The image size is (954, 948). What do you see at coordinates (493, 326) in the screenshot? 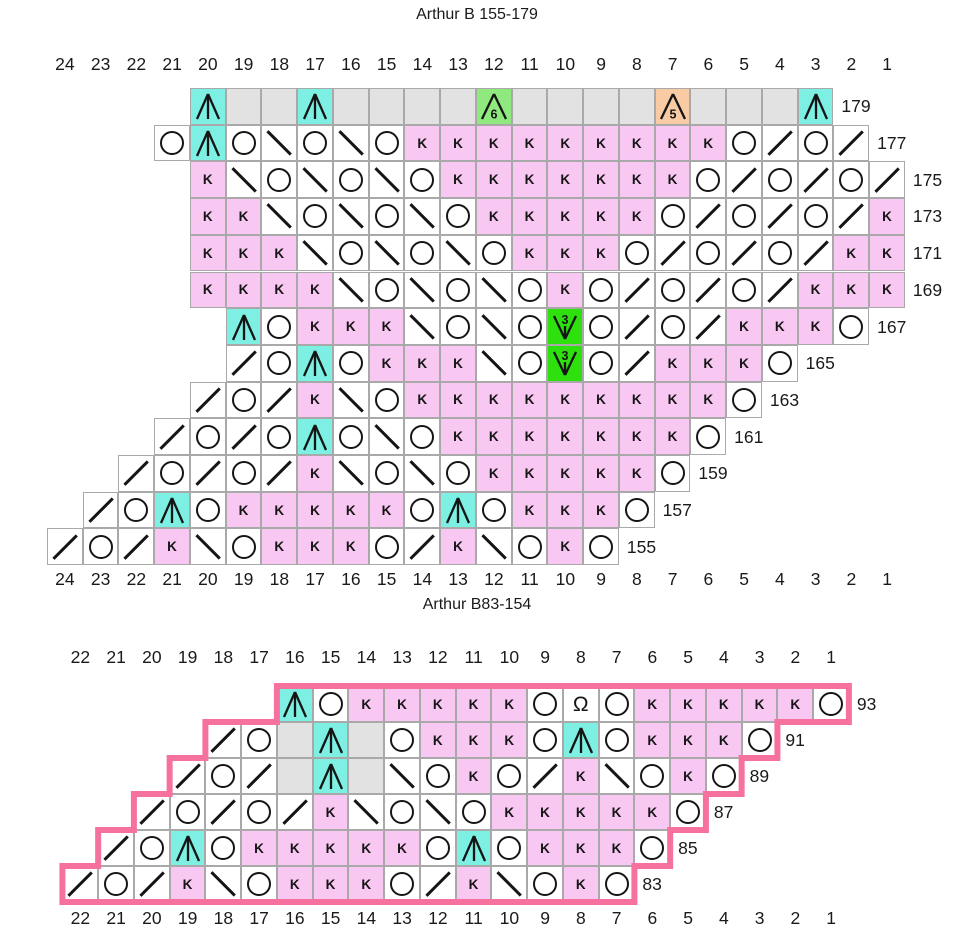
I see `cell-r167-c12` at bounding box center [493, 326].